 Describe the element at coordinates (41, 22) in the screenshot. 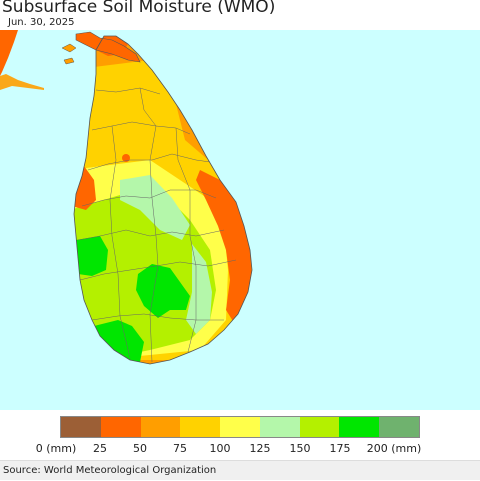

I see `map-date: Jun. 30, 2025` at that location.